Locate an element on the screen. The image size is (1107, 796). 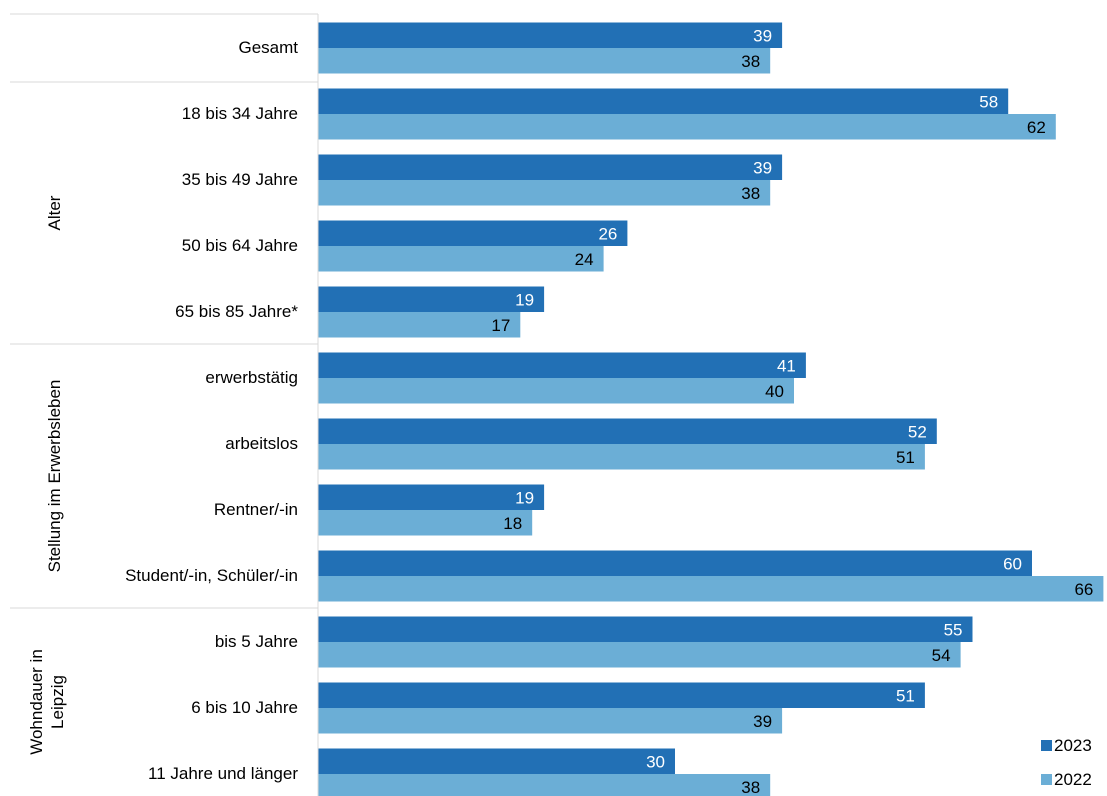
category-label-gesamt: Gesamt is located at coordinates (268, 47).